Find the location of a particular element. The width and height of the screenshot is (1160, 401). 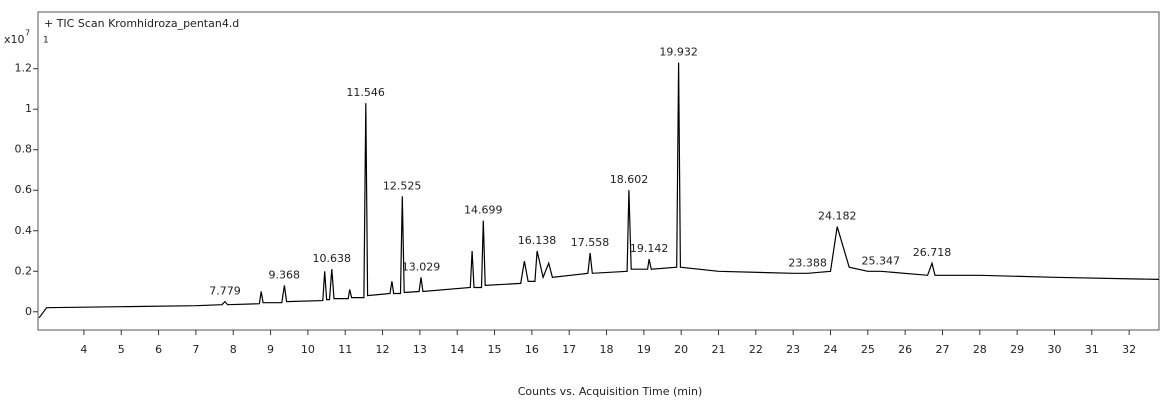

x-tick-label: 22 is located at coordinates (756, 349).